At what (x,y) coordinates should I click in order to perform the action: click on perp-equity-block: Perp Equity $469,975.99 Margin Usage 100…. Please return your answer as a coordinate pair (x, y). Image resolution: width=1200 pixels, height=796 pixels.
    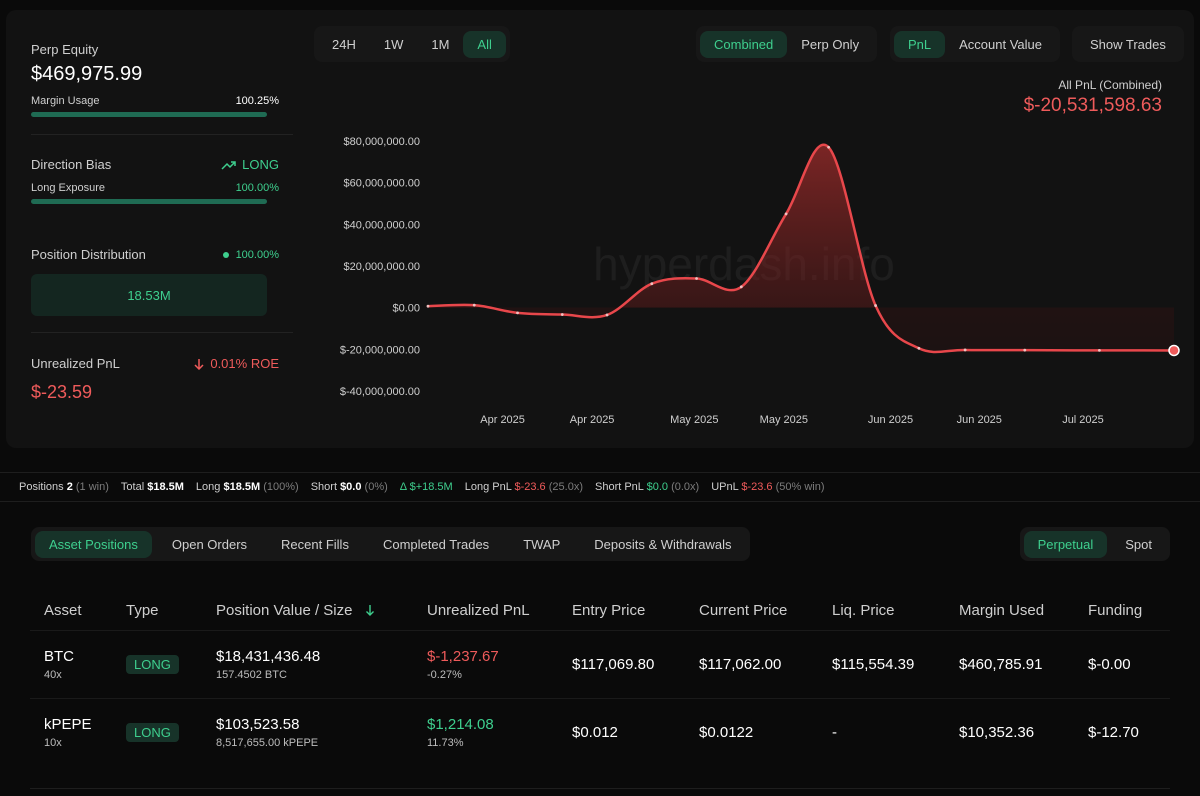
    Looking at the image, I should click on (162, 79).